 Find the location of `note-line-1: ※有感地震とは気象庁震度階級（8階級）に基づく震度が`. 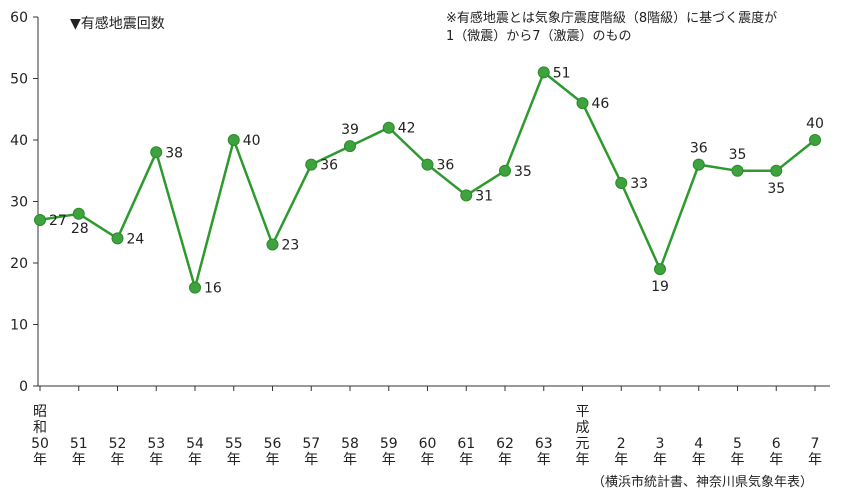

note-line-1: ※有感地震とは気象庁震度階級（8階級）に基づく震度が is located at coordinates (611, 18).